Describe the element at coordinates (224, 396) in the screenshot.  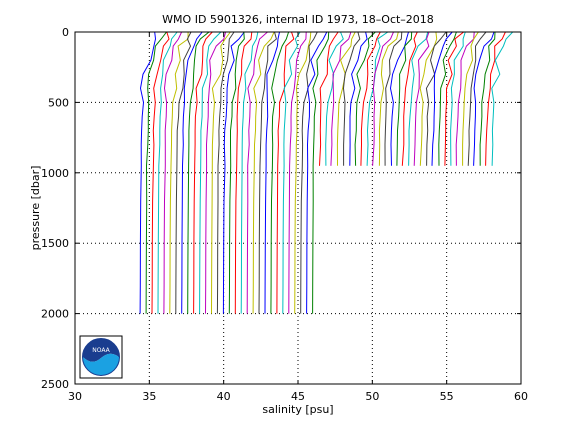
I see `x-tick-label: 40` at that location.